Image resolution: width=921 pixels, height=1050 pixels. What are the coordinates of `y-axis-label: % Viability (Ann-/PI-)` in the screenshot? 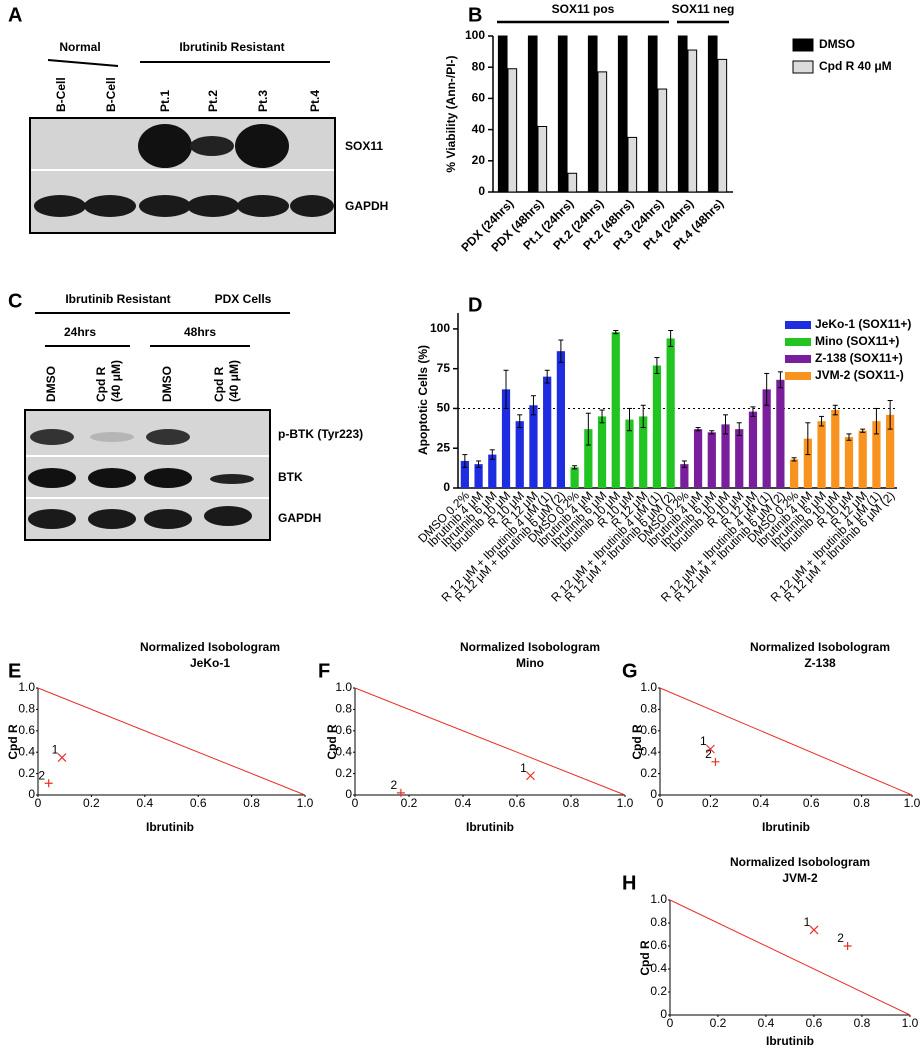 It's located at (451, 113).